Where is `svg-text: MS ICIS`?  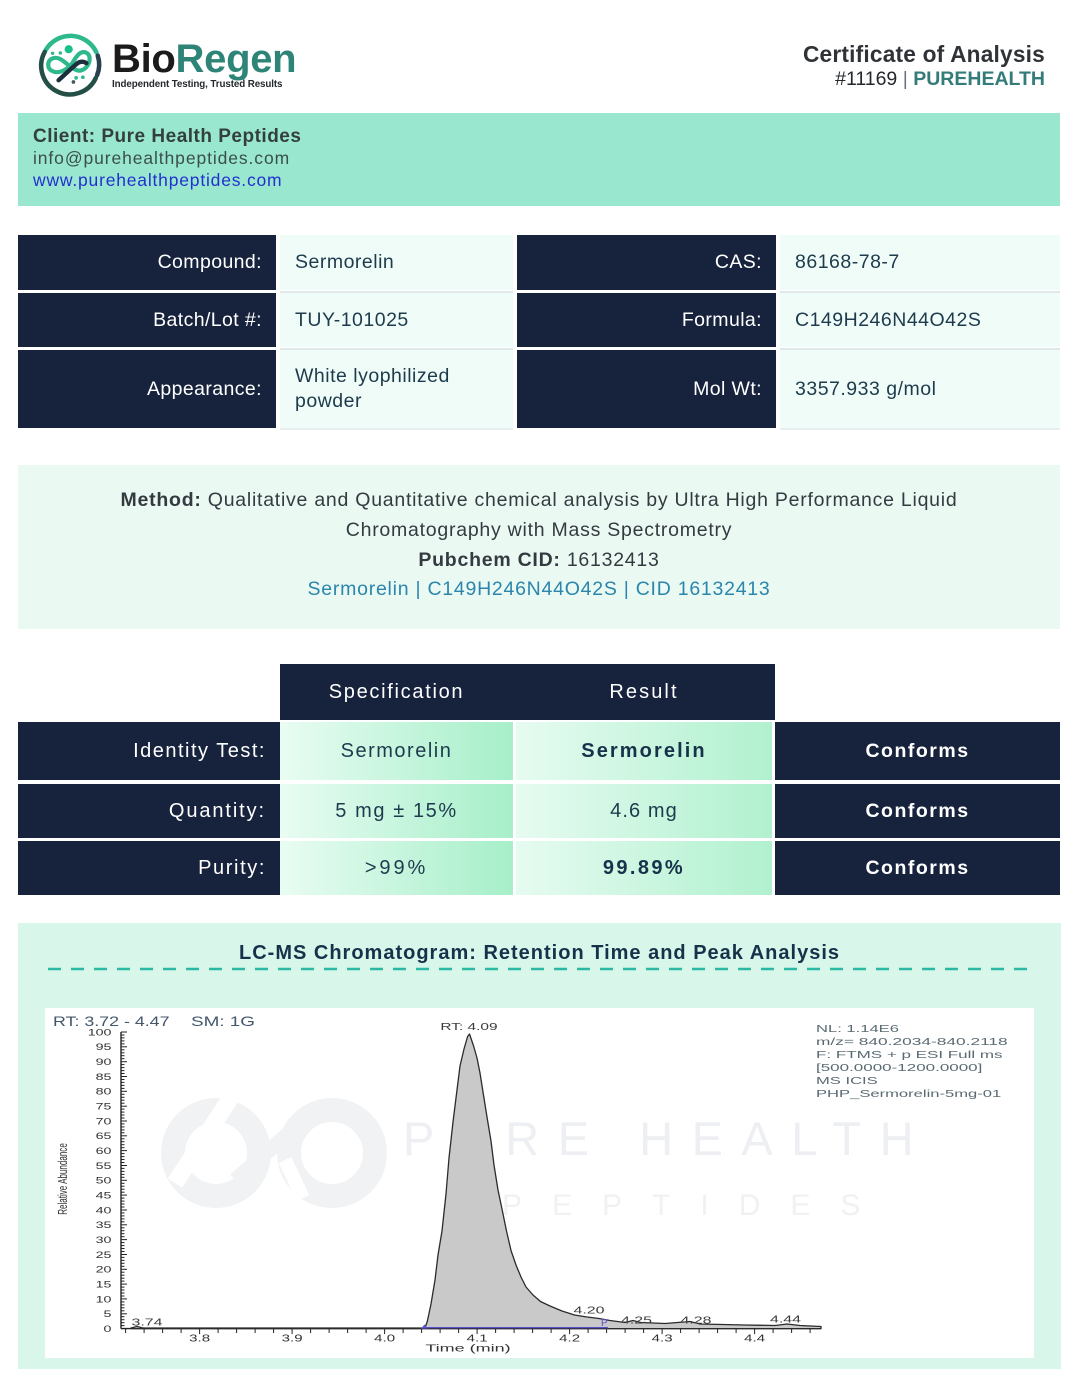
svg-text: MS ICIS is located at coordinates (847, 1080).